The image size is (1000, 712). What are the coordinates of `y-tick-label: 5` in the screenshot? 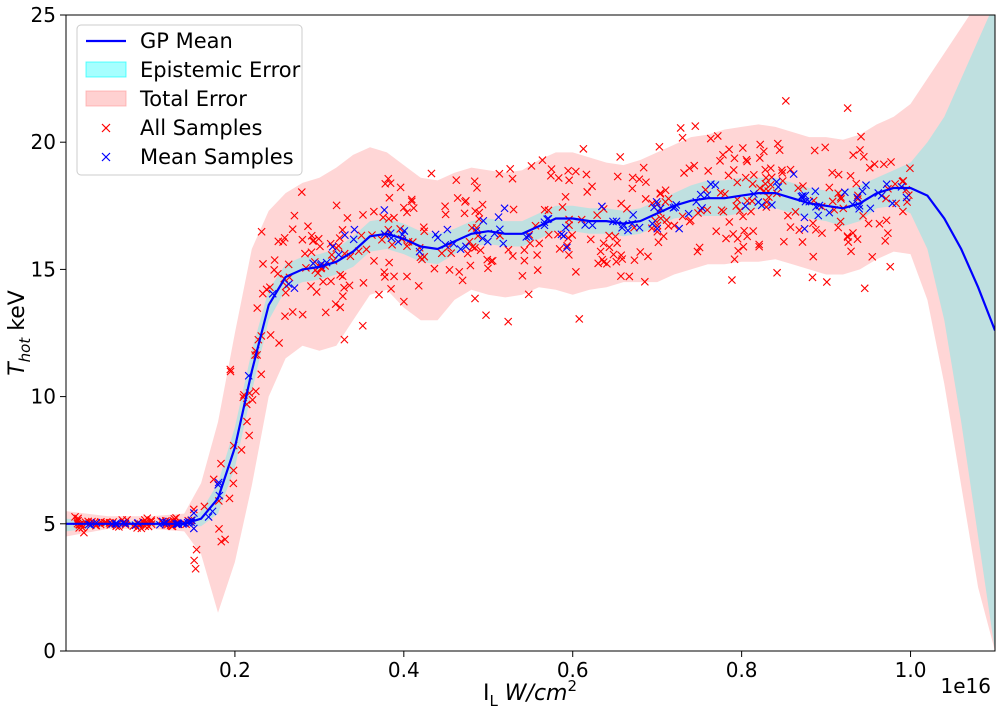 It's located at (49, 524).